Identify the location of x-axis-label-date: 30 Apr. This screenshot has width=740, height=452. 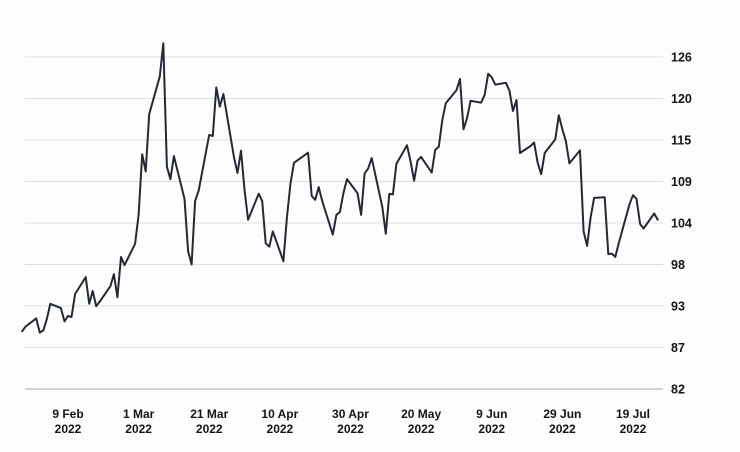
(350, 414).